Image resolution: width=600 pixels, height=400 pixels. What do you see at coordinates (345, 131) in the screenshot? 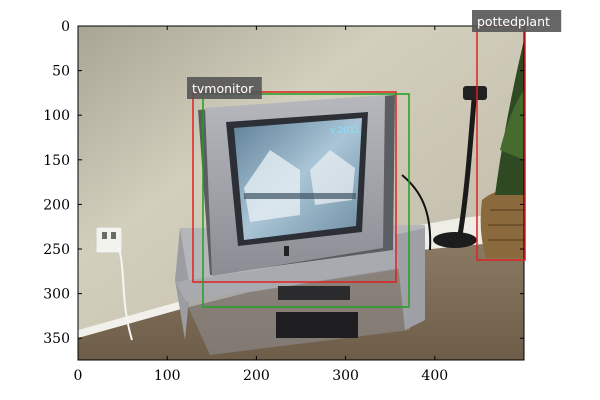
I see `screen-text: v.2011` at bounding box center [345, 131].